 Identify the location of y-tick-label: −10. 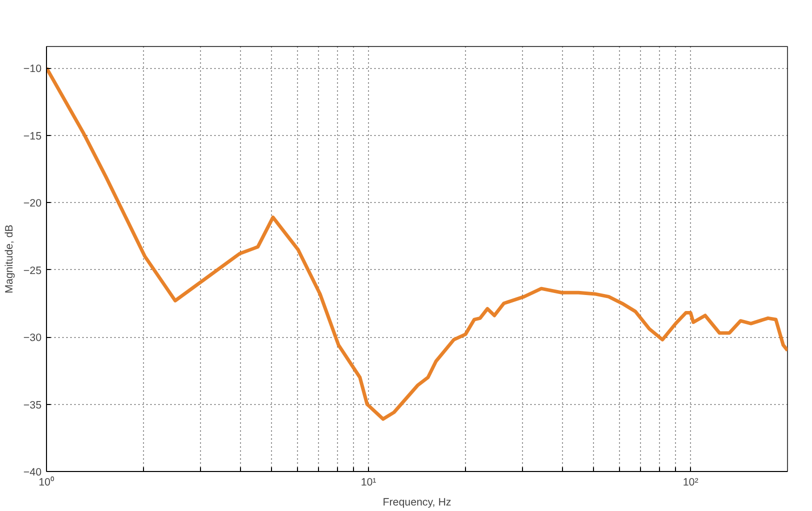
(32, 69).